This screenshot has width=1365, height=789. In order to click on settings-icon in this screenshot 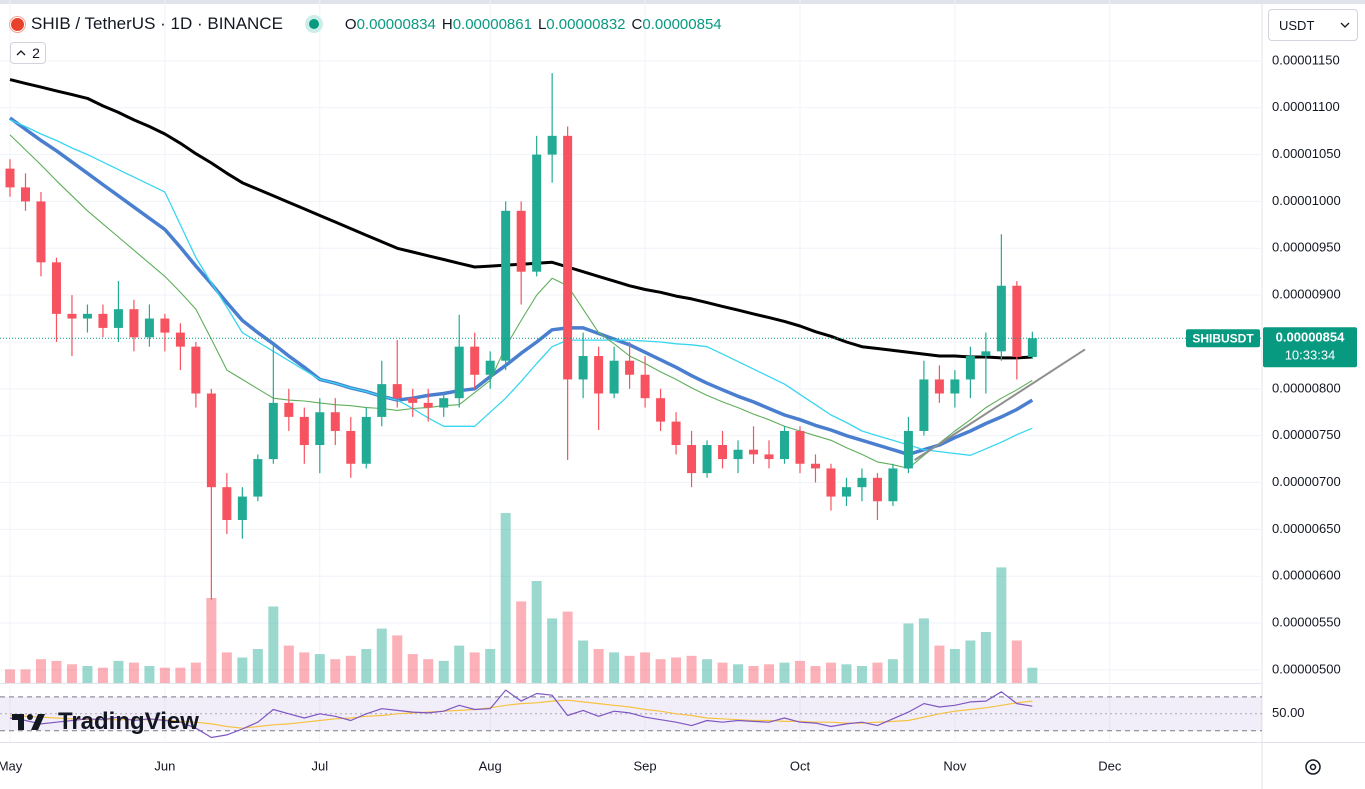, I will do `click(1313, 767)`.